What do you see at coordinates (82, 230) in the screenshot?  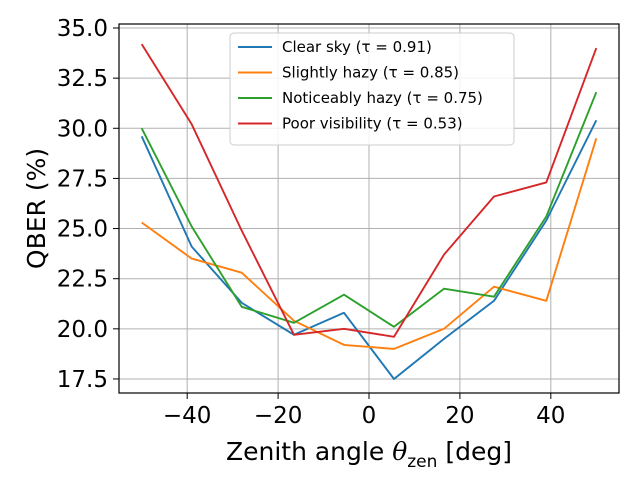 I see `y-tick-label: 25.0` at bounding box center [82, 230].